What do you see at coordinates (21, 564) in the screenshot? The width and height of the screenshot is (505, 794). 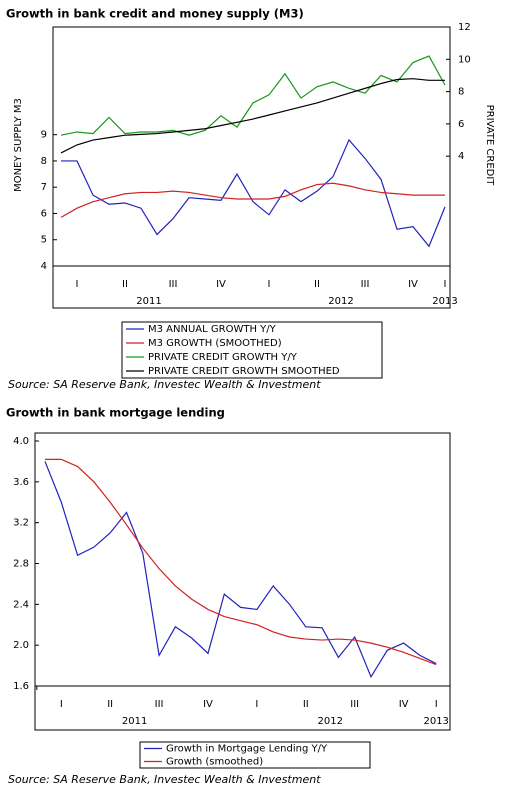 I see `y-tick-label: 2.8` at bounding box center [21, 564].